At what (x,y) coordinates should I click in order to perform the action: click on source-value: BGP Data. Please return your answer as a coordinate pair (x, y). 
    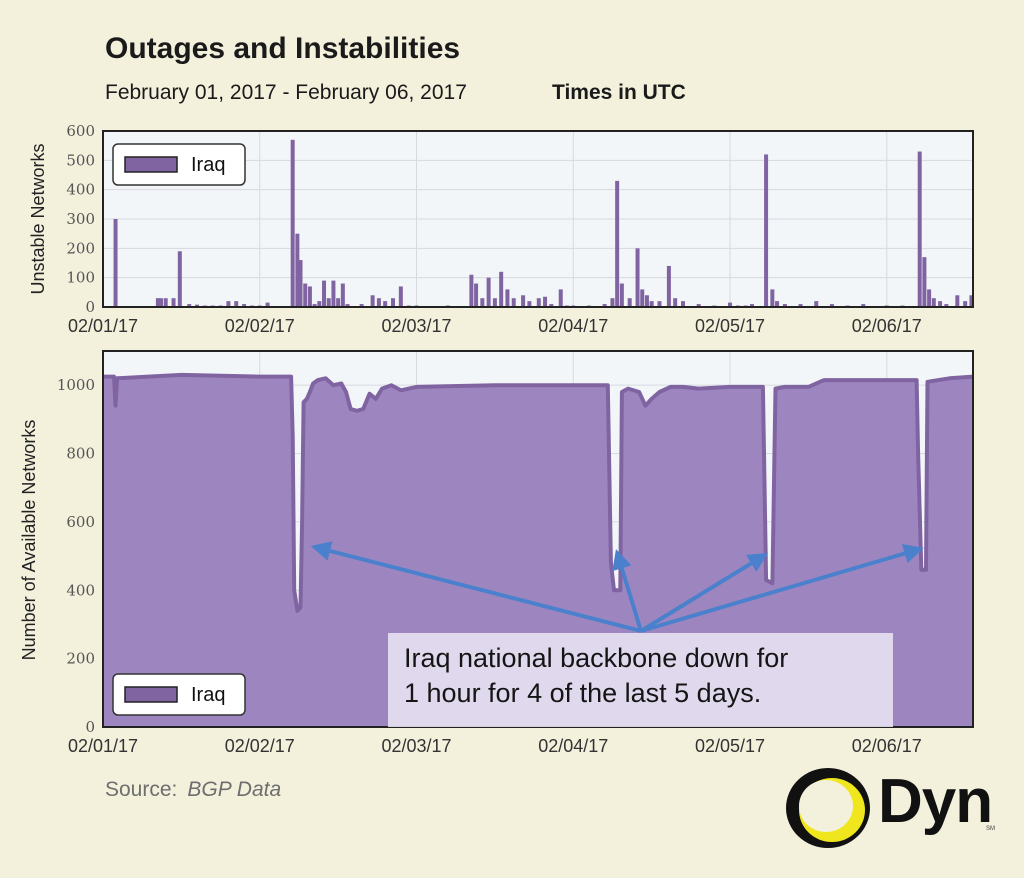
    Looking at the image, I should click on (234, 789).